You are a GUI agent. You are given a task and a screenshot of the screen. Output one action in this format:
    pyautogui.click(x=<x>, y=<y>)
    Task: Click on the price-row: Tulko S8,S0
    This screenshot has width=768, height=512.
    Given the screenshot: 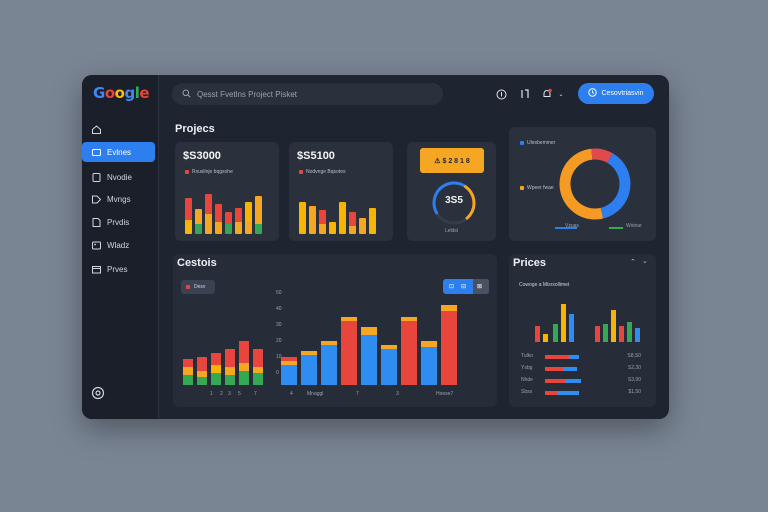 What is the action you would take?
    pyautogui.click(x=585, y=357)
    